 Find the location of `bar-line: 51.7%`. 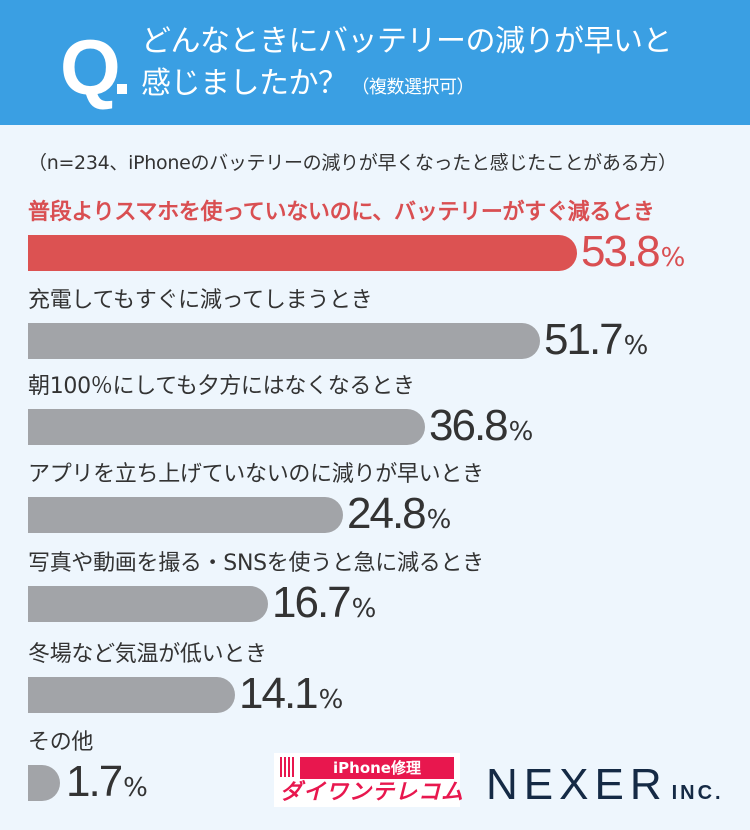

bar-line: 51.7% is located at coordinates (378, 339).